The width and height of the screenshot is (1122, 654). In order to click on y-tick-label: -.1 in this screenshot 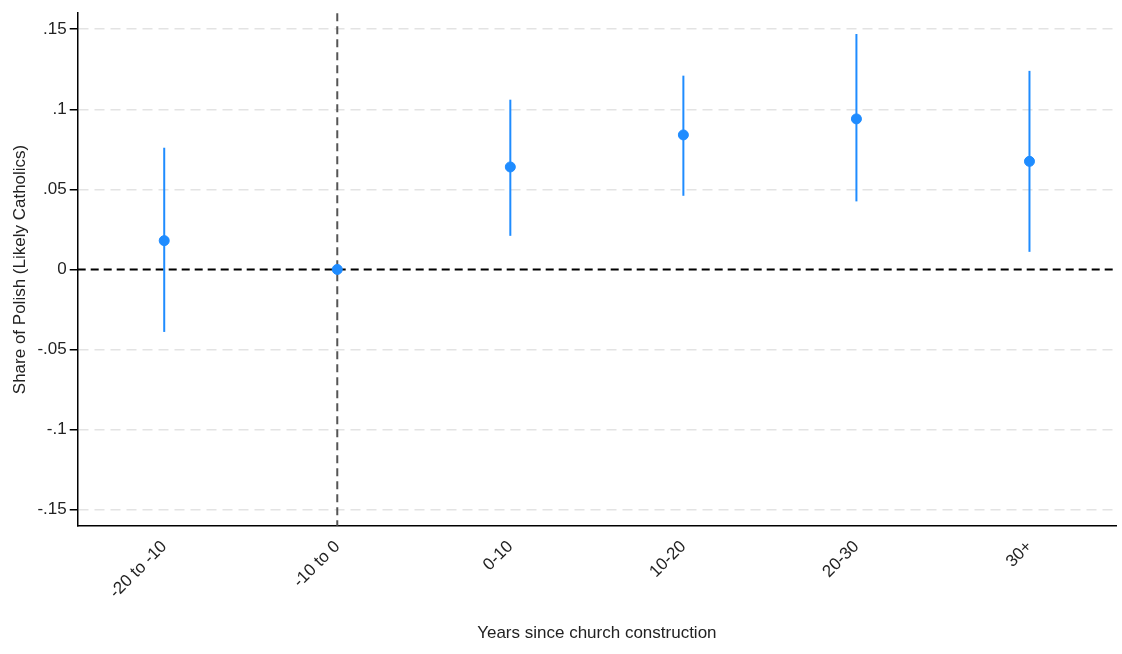, I will do `click(56, 429)`.